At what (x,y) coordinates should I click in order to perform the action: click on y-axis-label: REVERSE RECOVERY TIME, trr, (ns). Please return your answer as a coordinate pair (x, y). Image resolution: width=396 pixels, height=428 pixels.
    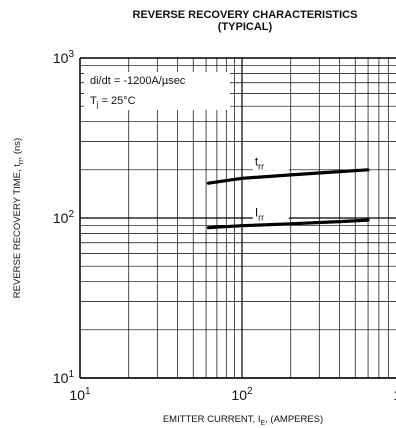
    Looking at the image, I should click on (18, 218).